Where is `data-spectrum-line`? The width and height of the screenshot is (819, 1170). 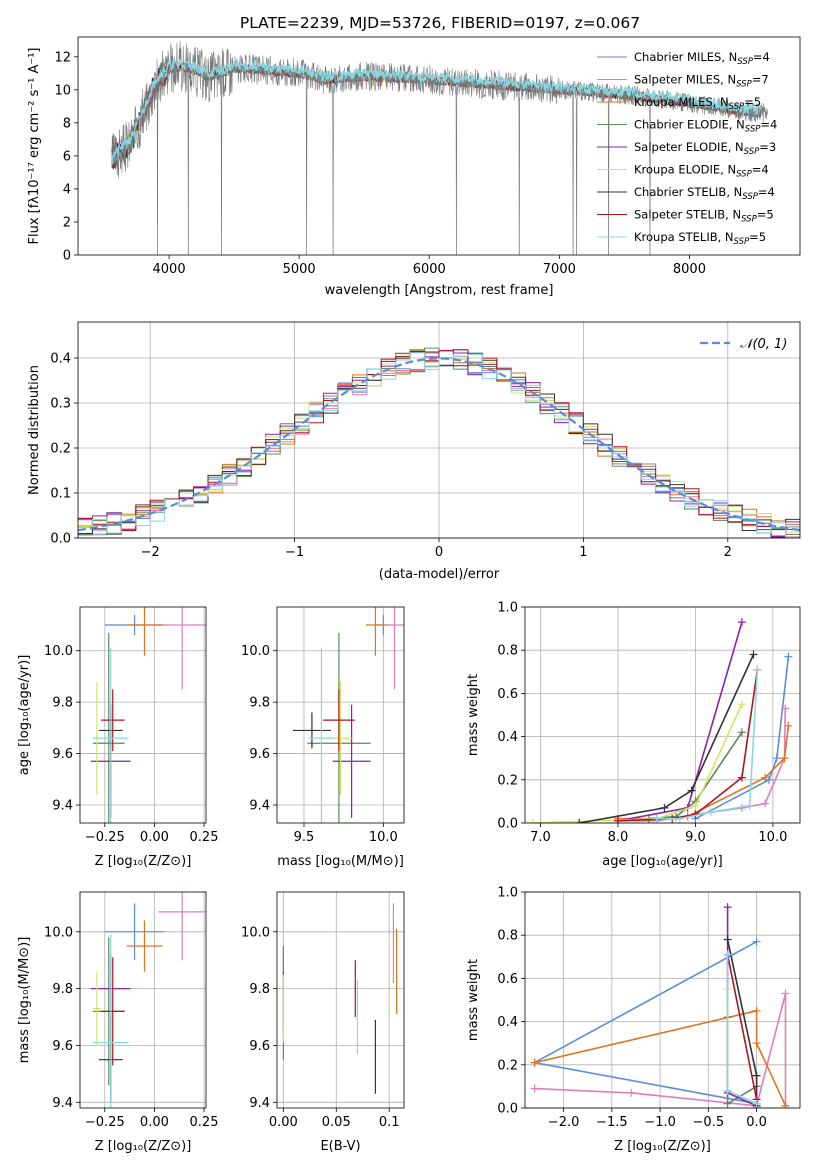 data-spectrum-line is located at coordinates (439, 147).